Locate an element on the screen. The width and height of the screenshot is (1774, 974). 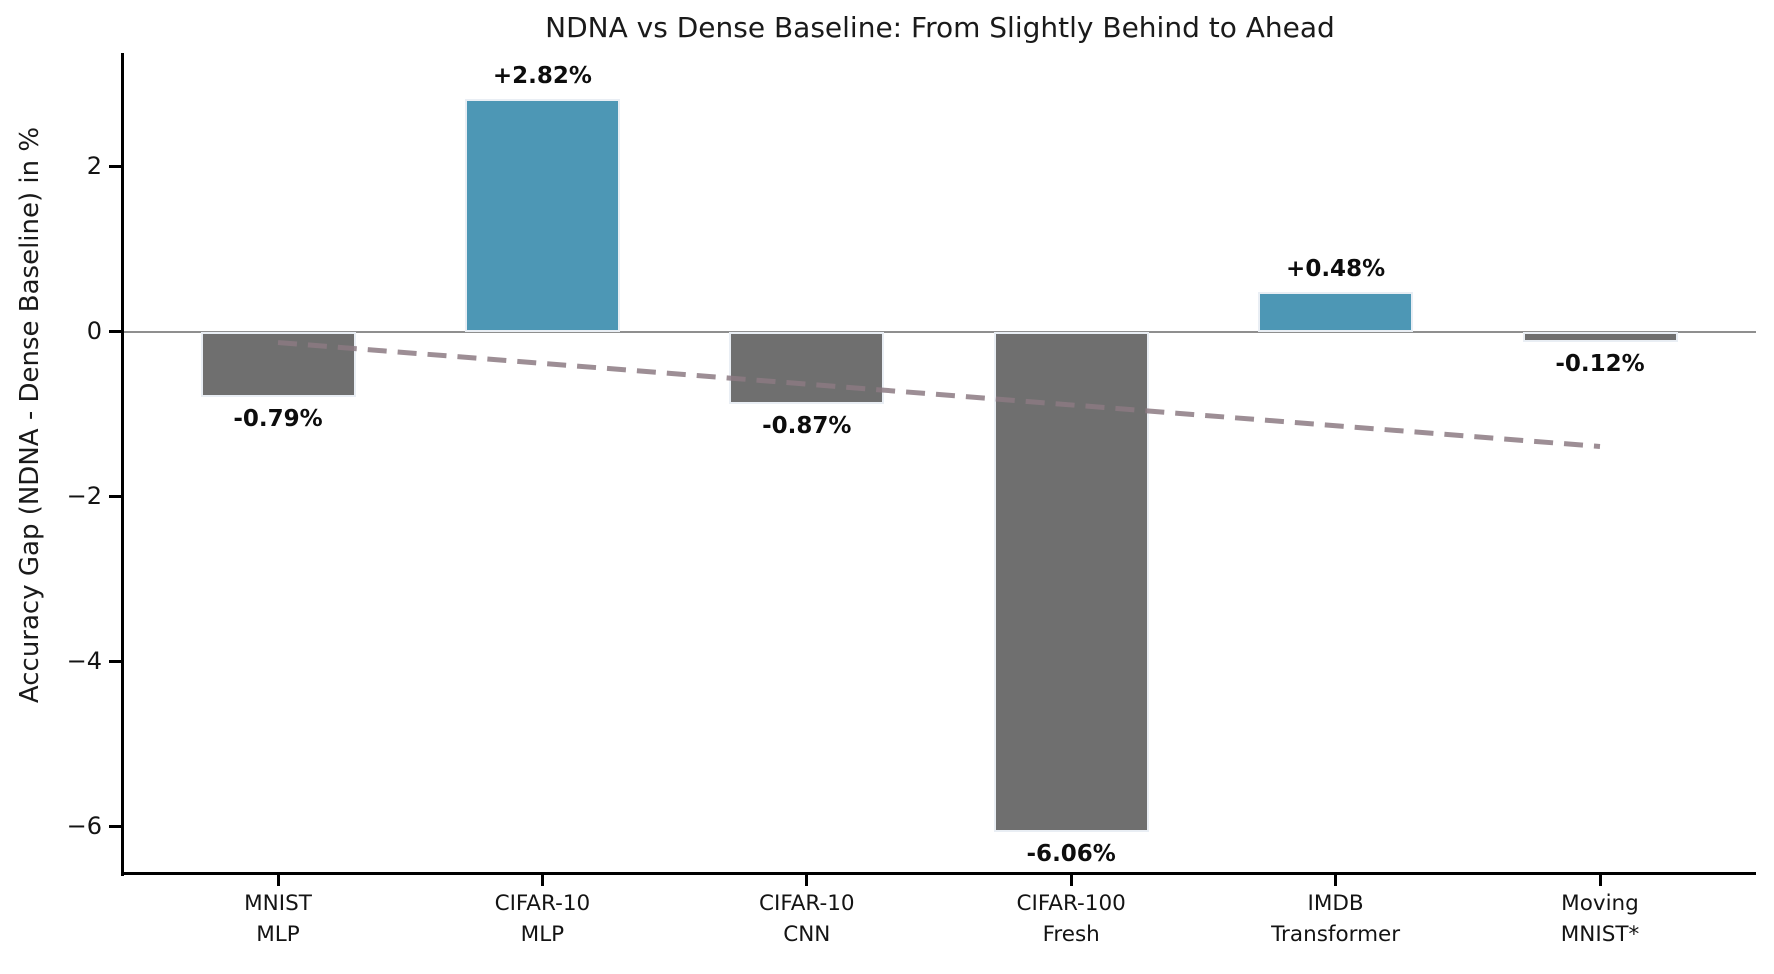
bar-value-label: +2.82% is located at coordinates (542, 76).